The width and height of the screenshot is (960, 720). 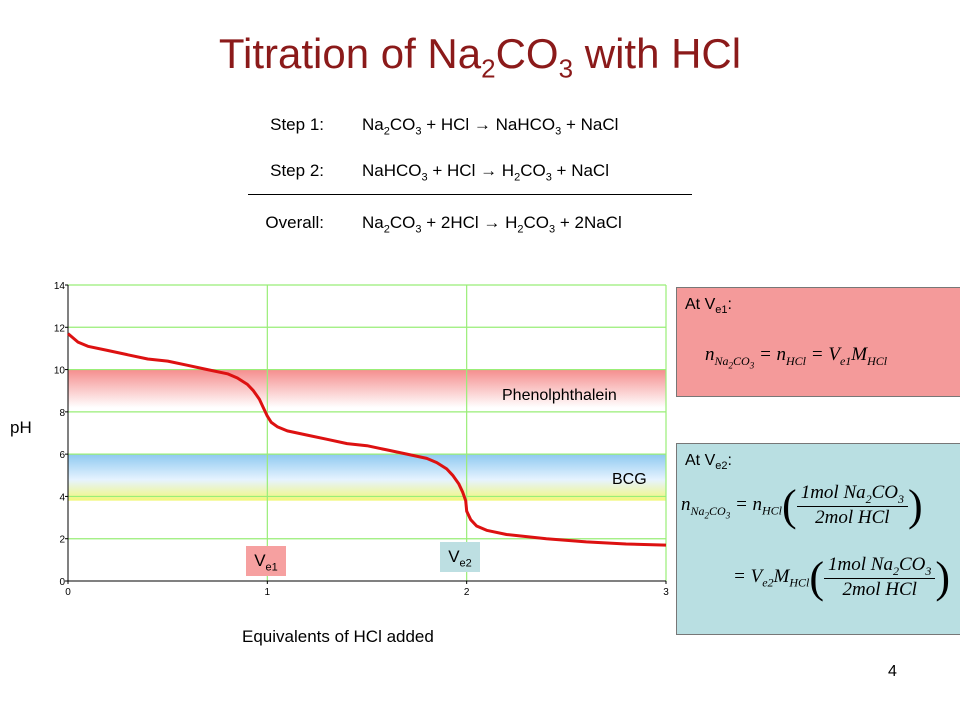 What do you see at coordinates (60, 328) in the screenshot?
I see `y-tick-label: 12` at bounding box center [60, 328].